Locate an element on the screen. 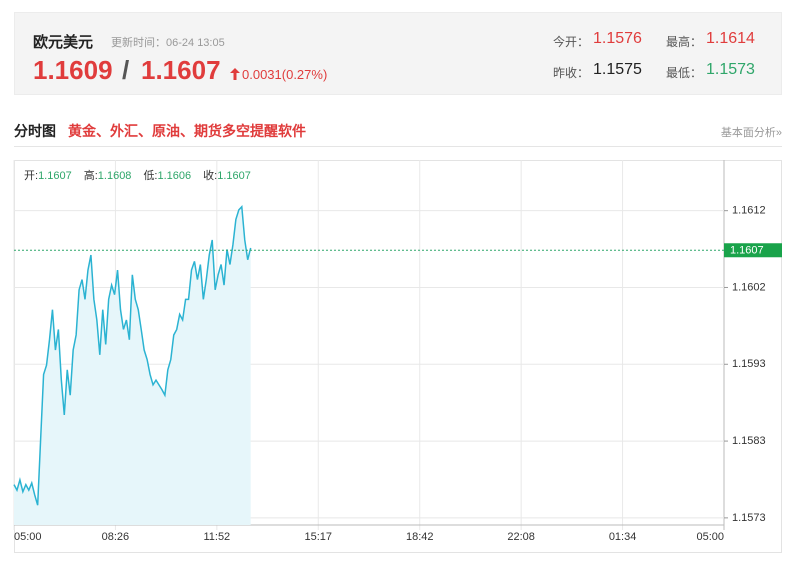 Image resolution: width=800 pixels, height=579 pixels. x-tick-label: 11:52 is located at coordinates (216, 537).